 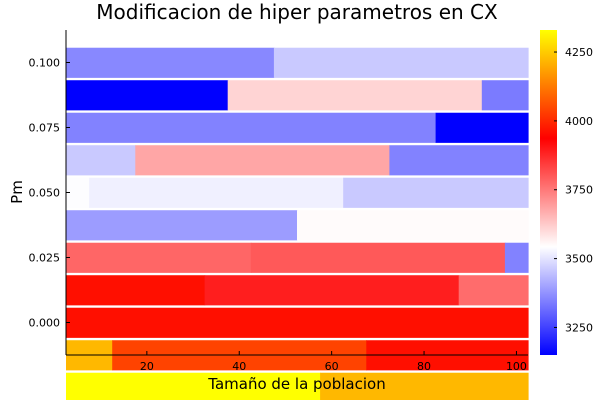 What do you see at coordinates (45, 63) in the screenshot?
I see `y-tick-label: 0.100` at bounding box center [45, 63].